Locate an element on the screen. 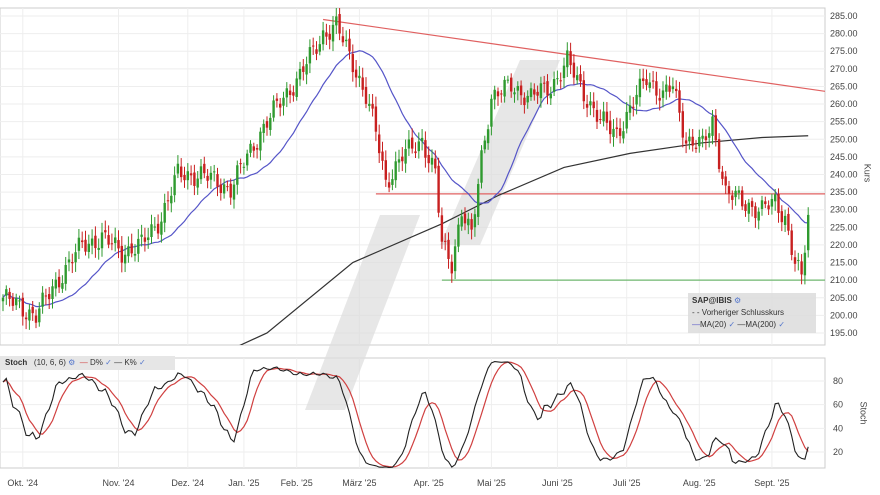 The width and height of the screenshot is (880, 495). legend-ma20: MA(20) is located at coordinates (713, 324).